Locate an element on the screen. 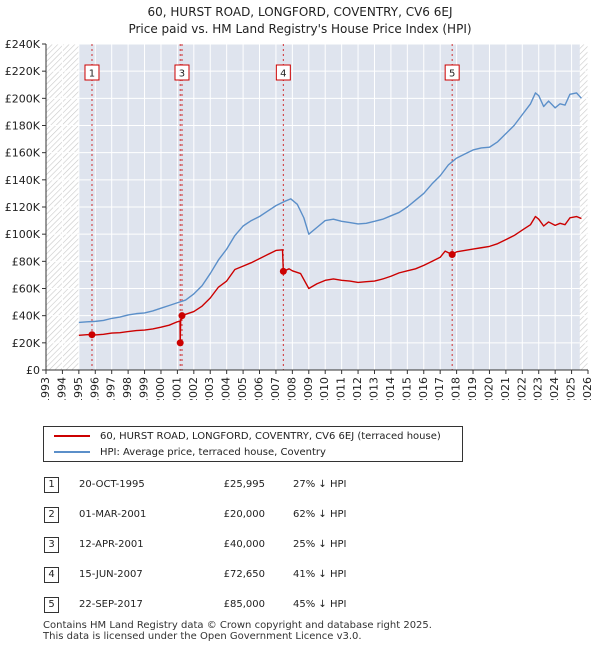  y-tick-label: £200K is located at coordinates (23, 98).